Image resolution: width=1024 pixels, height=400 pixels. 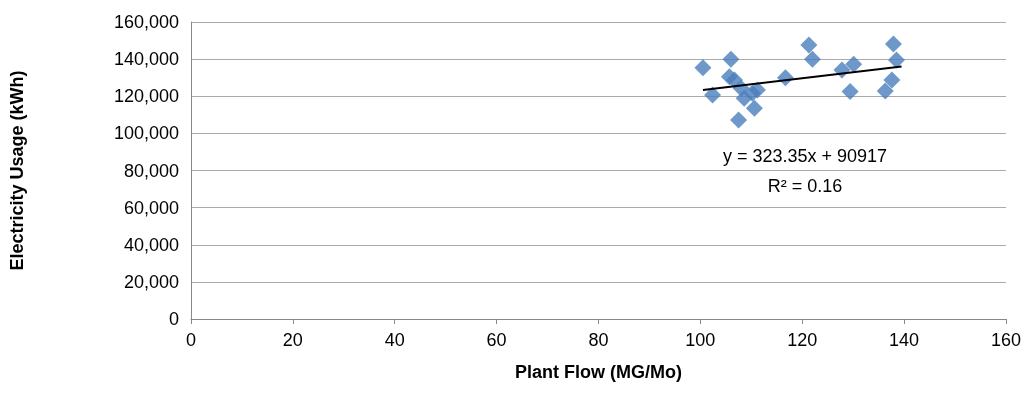 What do you see at coordinates (394, 340) in the screenshot?
I see `x-tick-label: 40` at bounding box center [394, 340].